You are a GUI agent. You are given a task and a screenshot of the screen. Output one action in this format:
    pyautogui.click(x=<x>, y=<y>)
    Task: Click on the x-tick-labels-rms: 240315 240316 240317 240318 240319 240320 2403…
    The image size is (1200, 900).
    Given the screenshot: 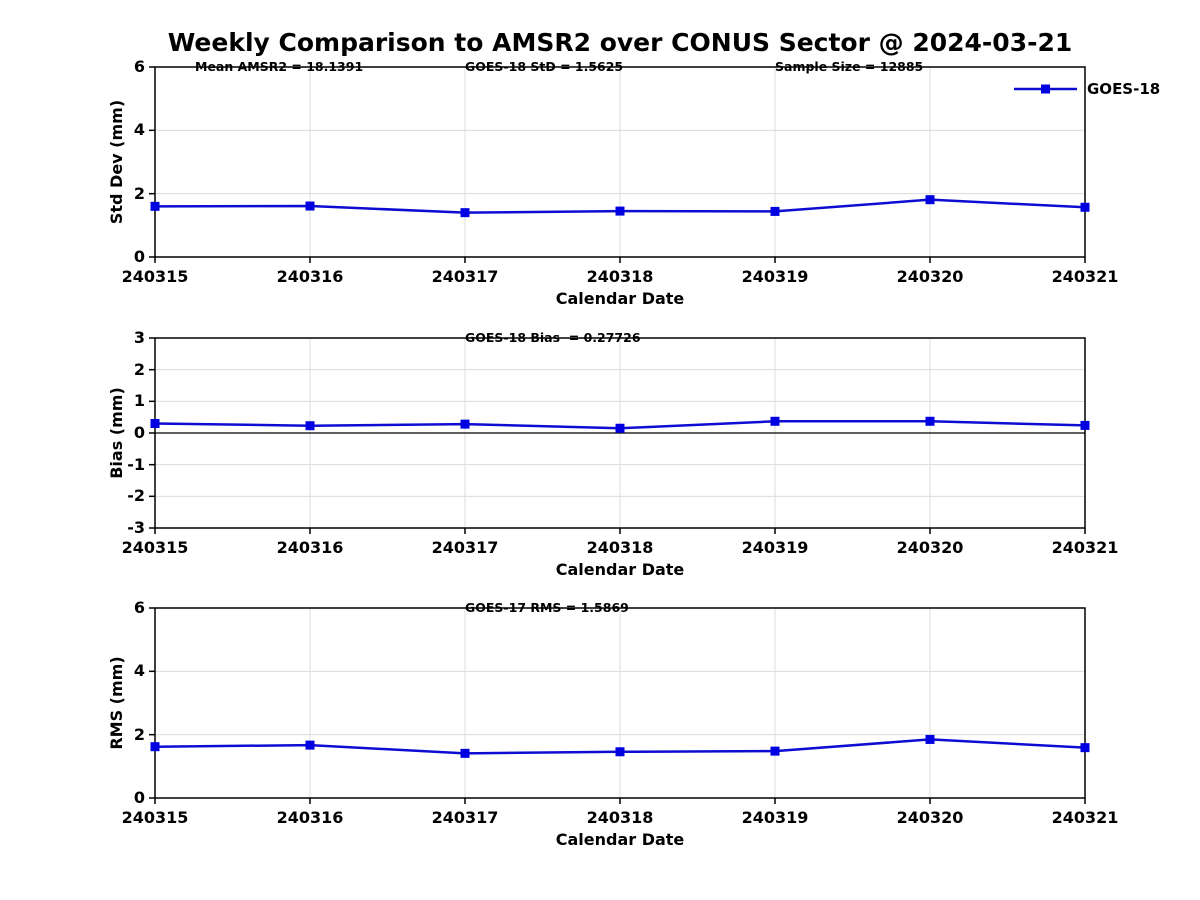 What is the action you would take?
    pyautogui.click(x=620, y=818)
    